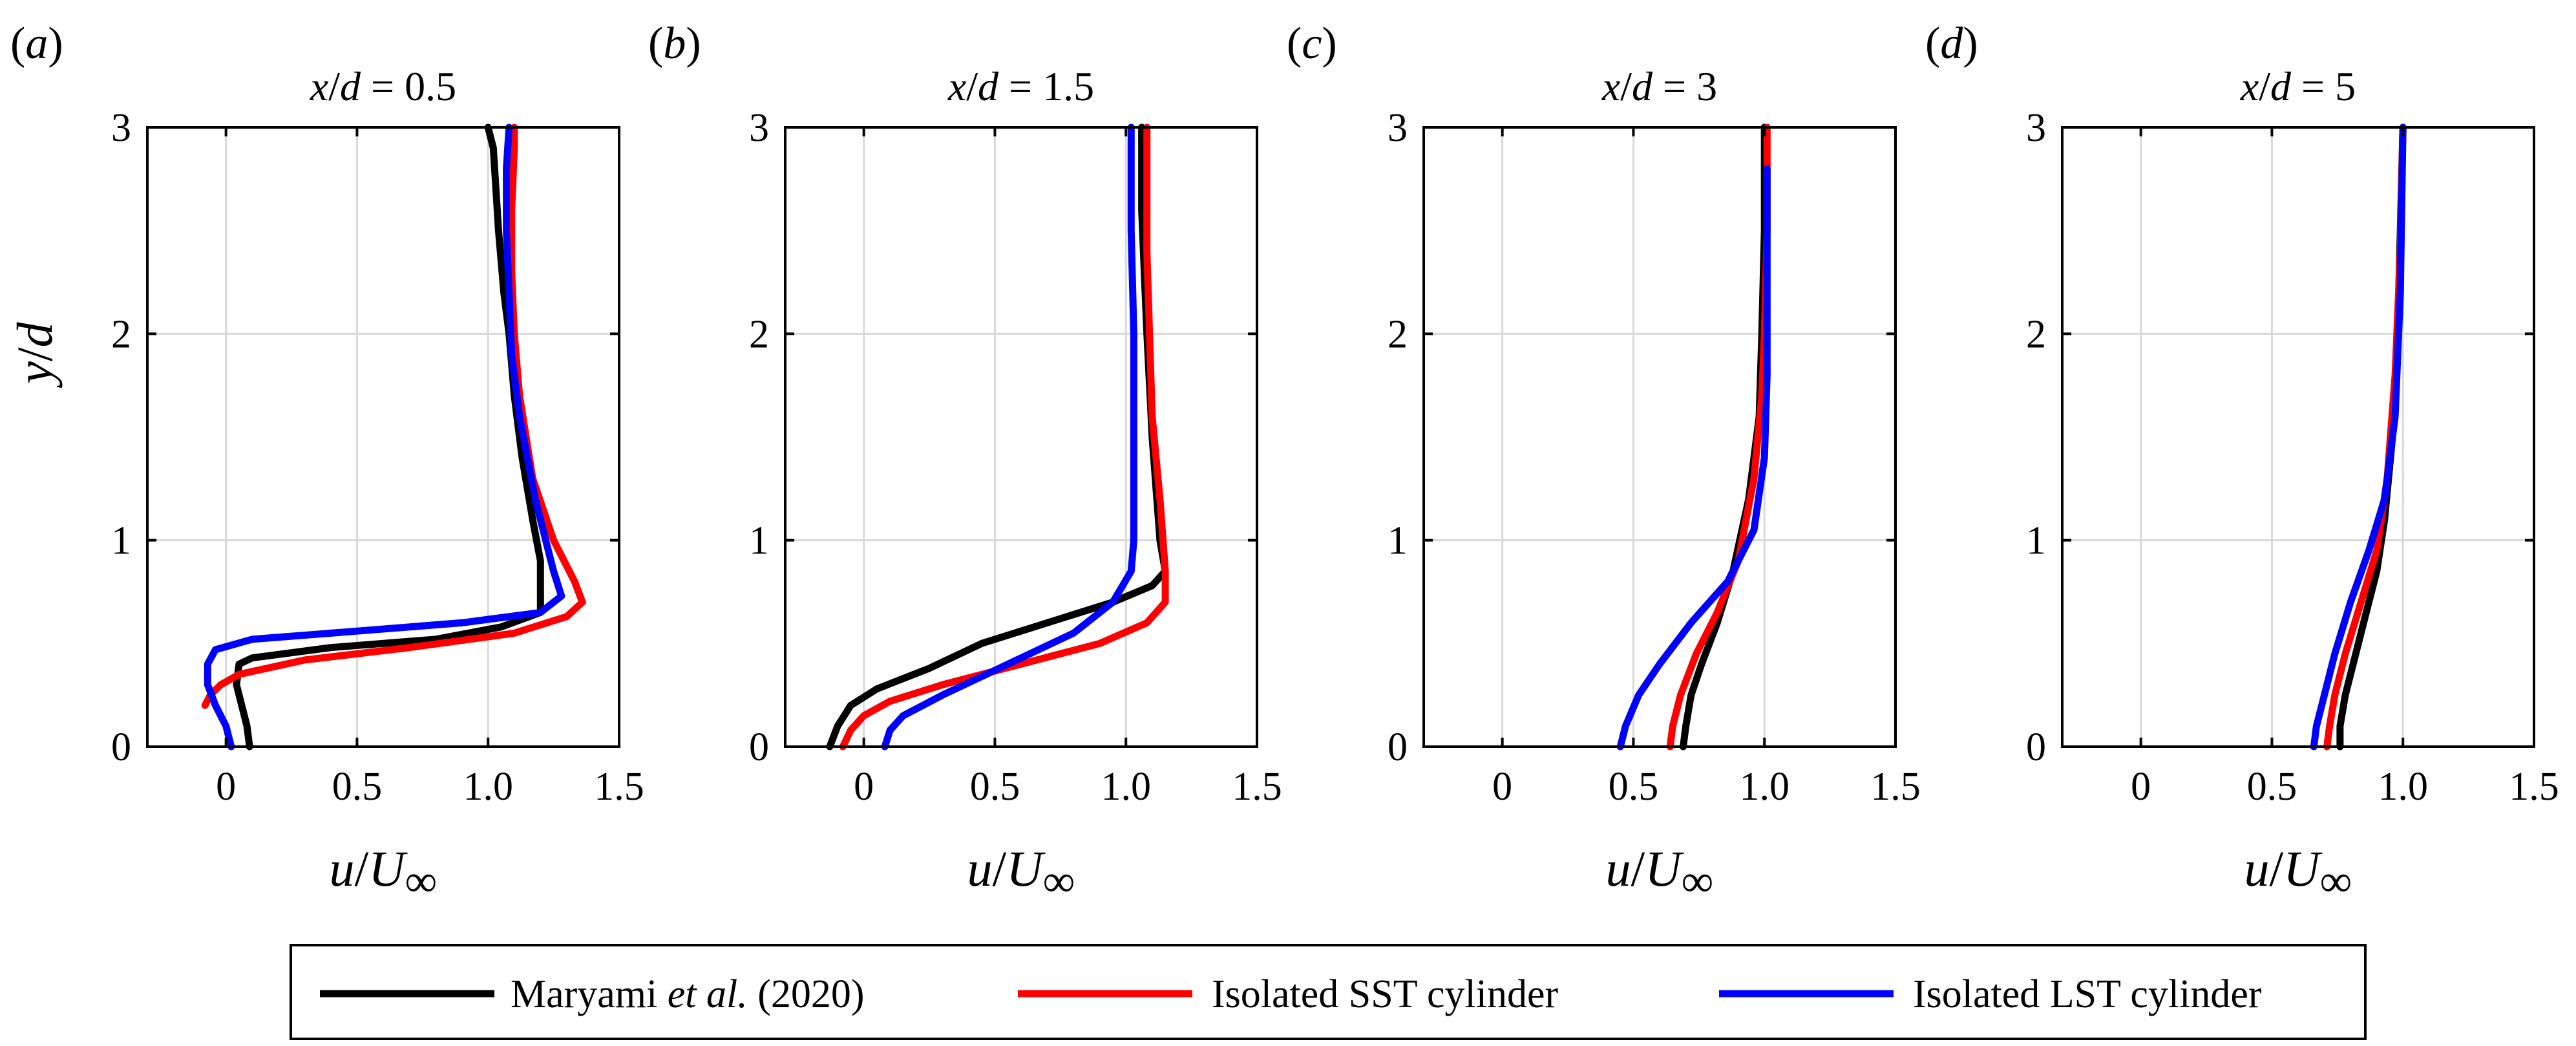 This screenshot has width=2576, height=1046. I want to click on panel-label: (d), so click(1951, 44).